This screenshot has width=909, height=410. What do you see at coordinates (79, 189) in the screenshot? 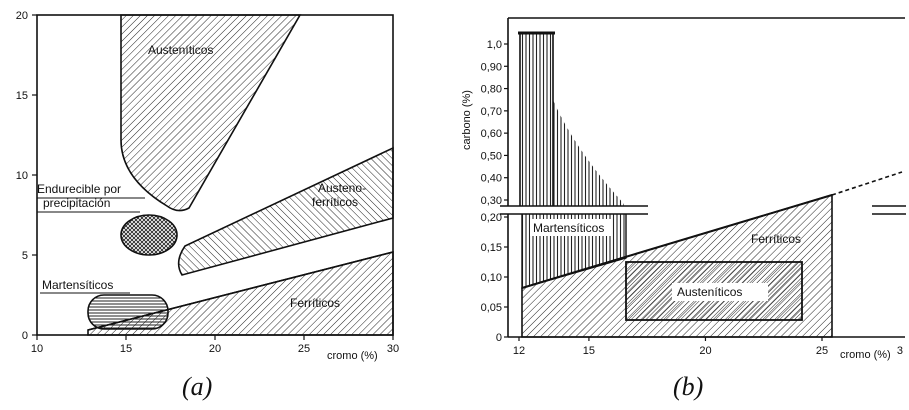
I see `label-endurecible-line1: Endurecible por` at bounding box center [79, 189].